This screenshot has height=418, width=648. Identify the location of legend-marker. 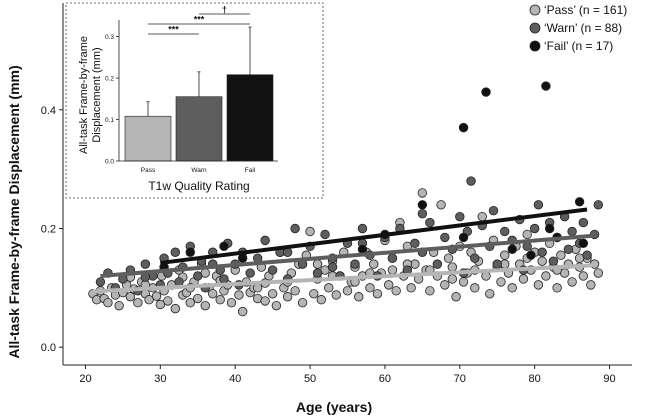
(535, 10).